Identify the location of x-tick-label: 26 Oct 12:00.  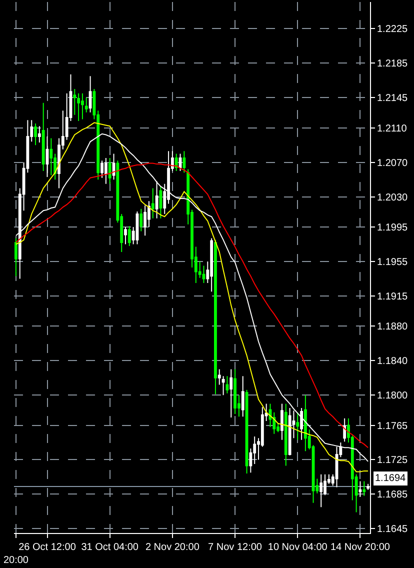
(47, 547).